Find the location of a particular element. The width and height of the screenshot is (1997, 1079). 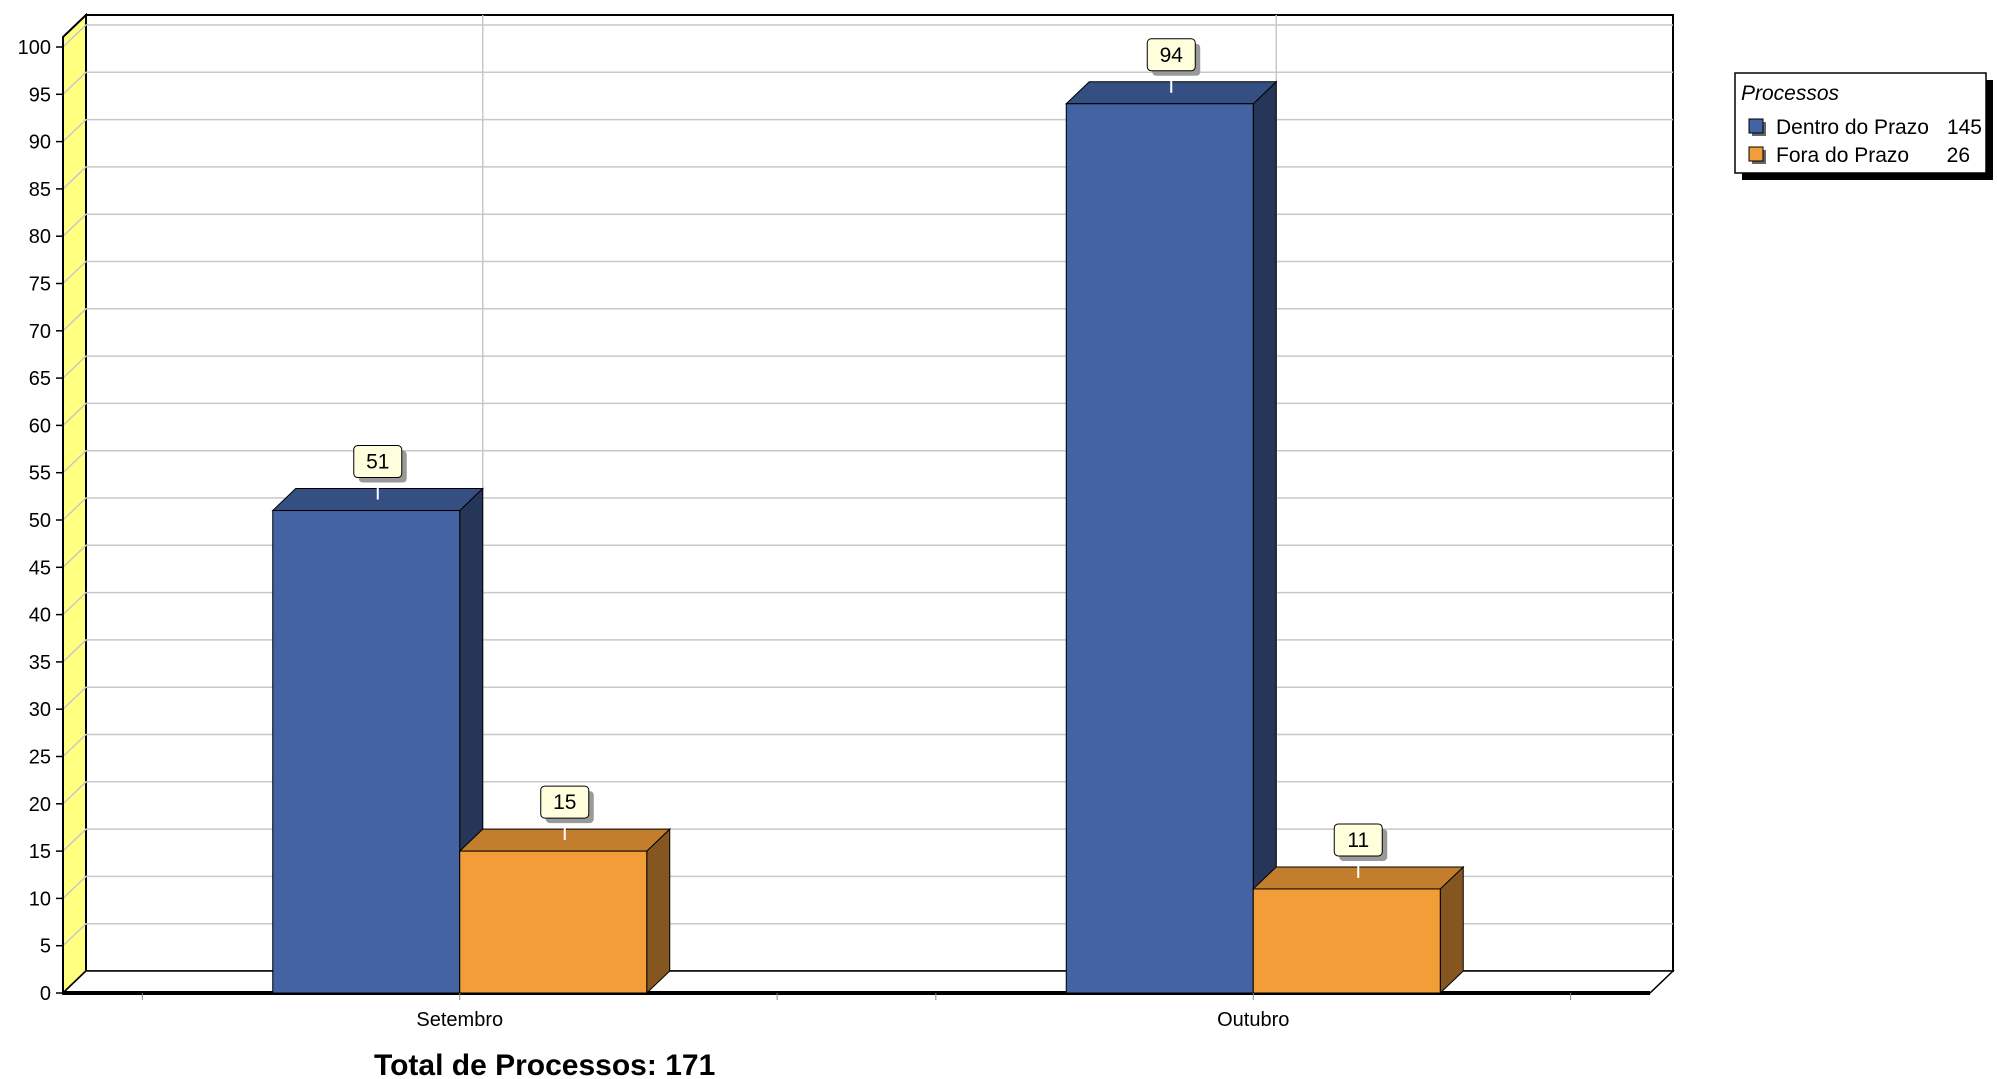

y-tick-label: 100 is located at coordinates (34, 48).